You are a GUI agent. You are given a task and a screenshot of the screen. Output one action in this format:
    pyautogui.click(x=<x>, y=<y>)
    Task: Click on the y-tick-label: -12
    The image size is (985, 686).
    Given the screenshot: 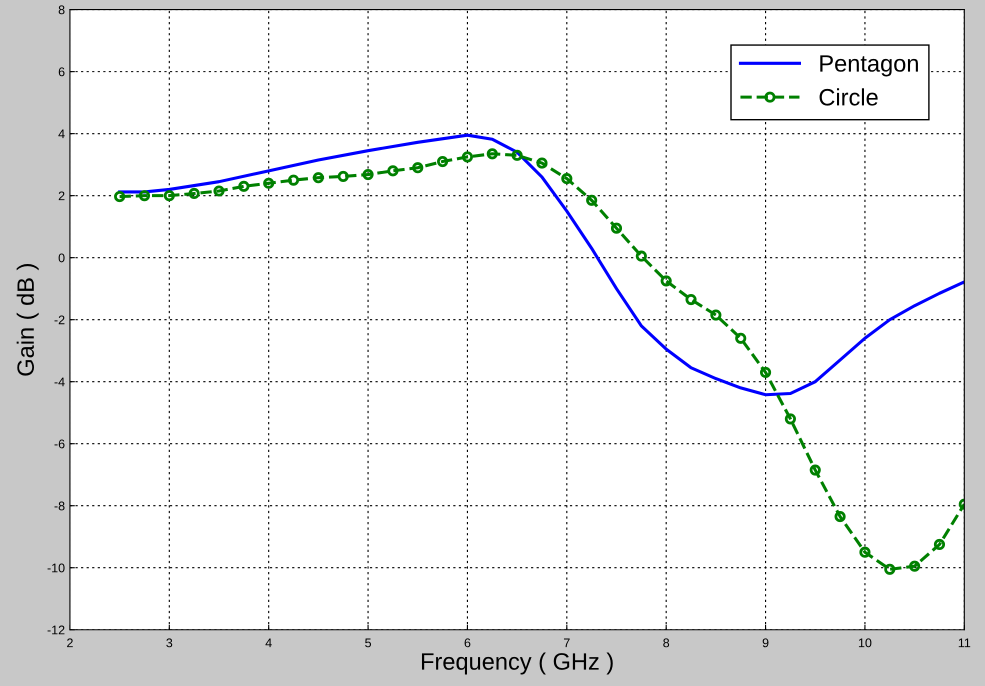 What is the action you would take?
    pyautogui.click(x=56, y=630)
    